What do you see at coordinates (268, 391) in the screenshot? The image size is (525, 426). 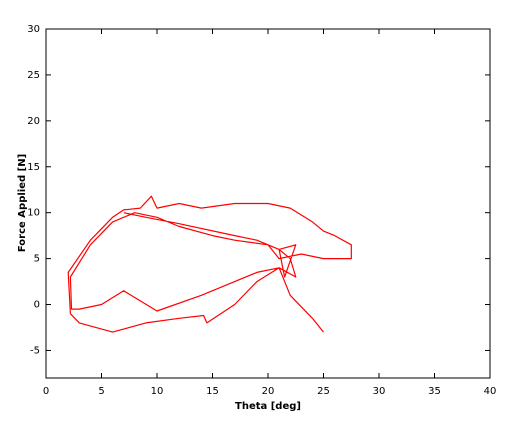 I see `x-tick-label: 20` at bounding box center [268, 391].